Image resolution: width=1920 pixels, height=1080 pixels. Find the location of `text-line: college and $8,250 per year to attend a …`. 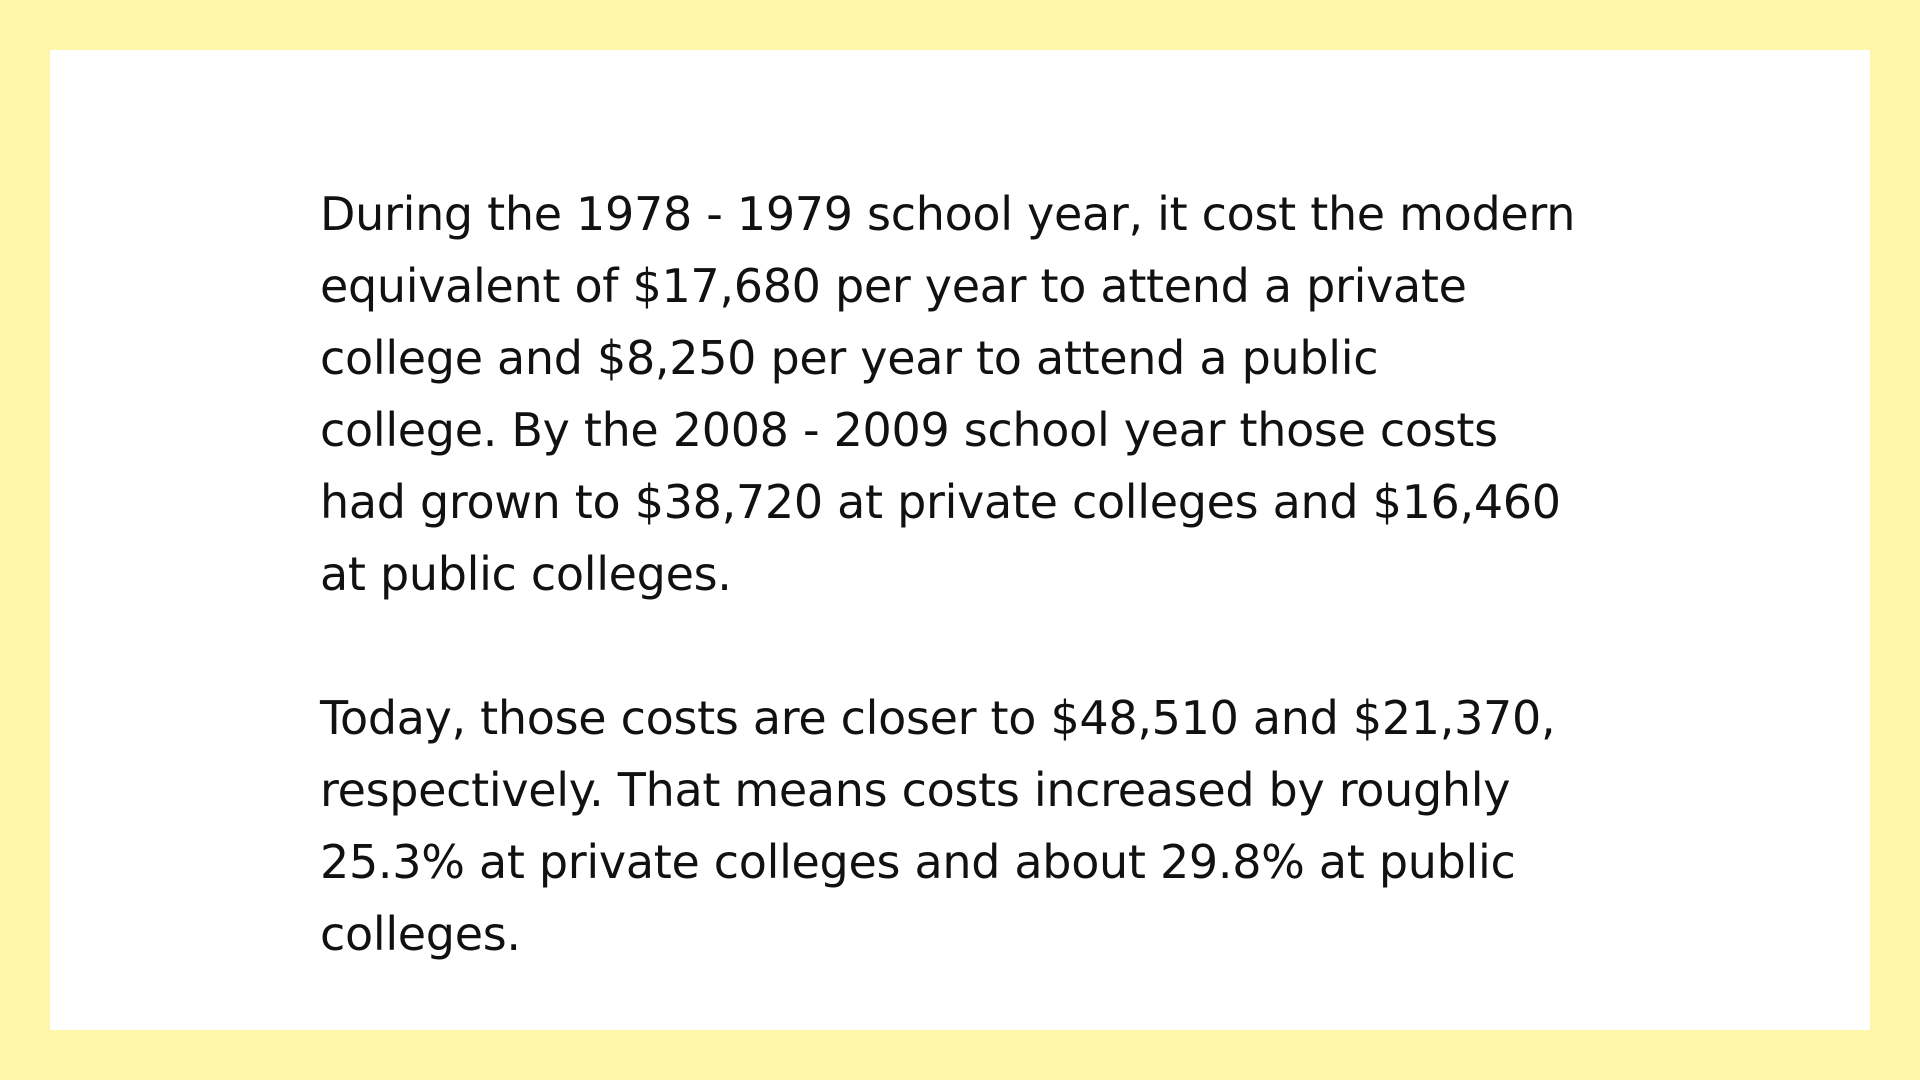

text-line: college and $8,250 per year to attend a … is located at coordinates (849, 358).